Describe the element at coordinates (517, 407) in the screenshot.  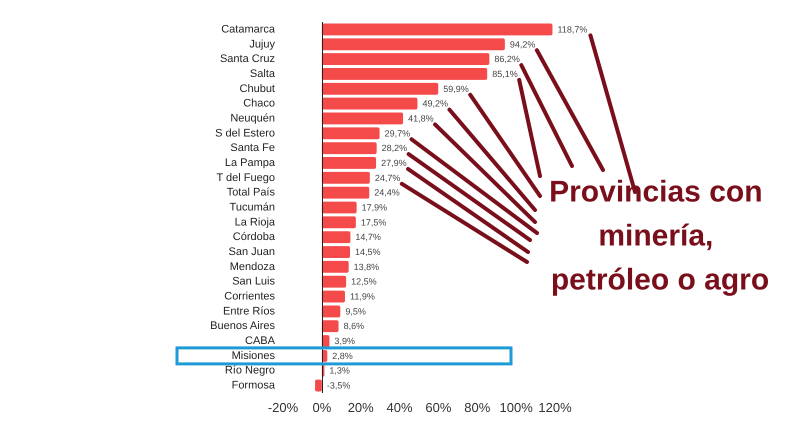
I see `x-tick-label: 100%` at that location.